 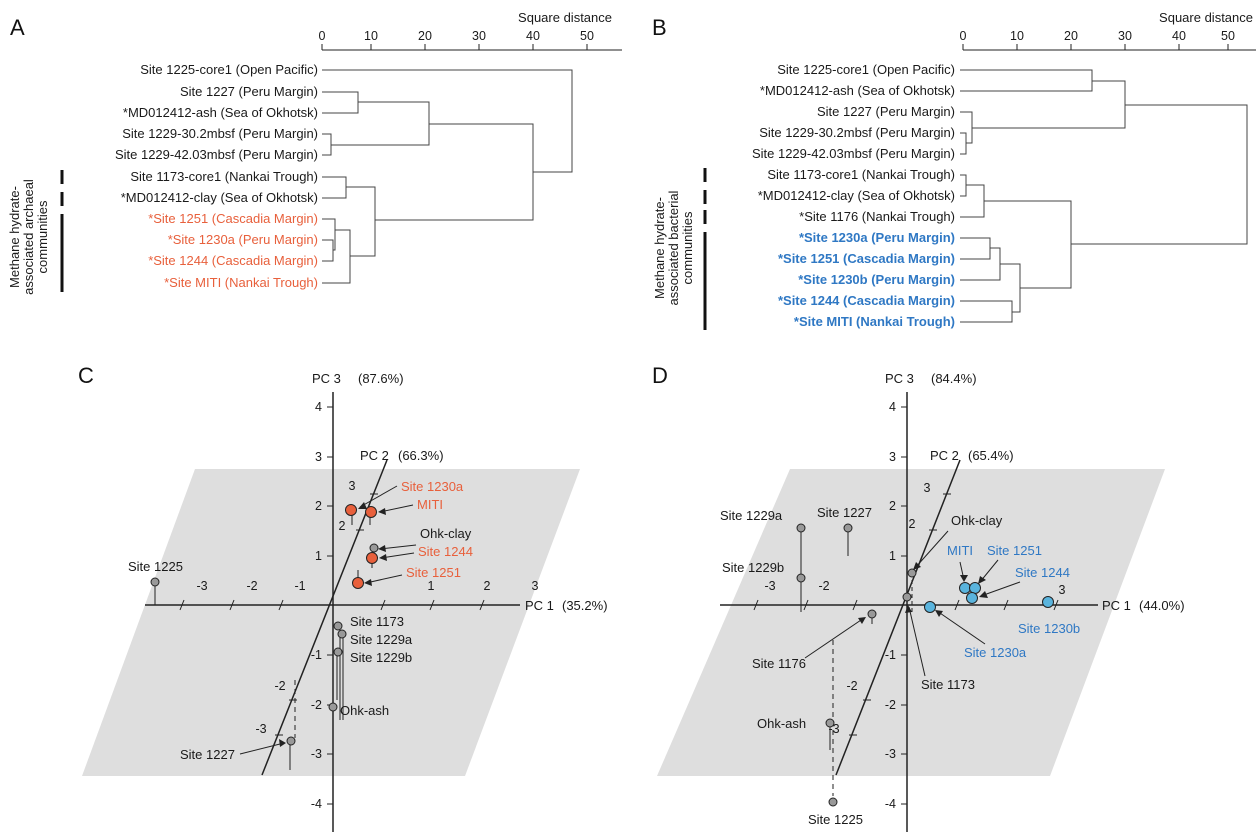 I want to click on panel-c-pc2-ticks: 3 2 -2 -3, so click(x=316, y=607).